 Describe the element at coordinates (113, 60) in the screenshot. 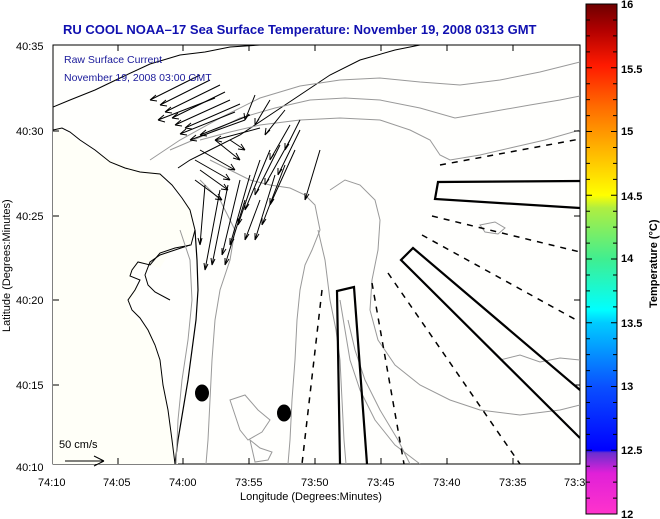

I see `annotation-line-1: Raw Surface Current` at that location.